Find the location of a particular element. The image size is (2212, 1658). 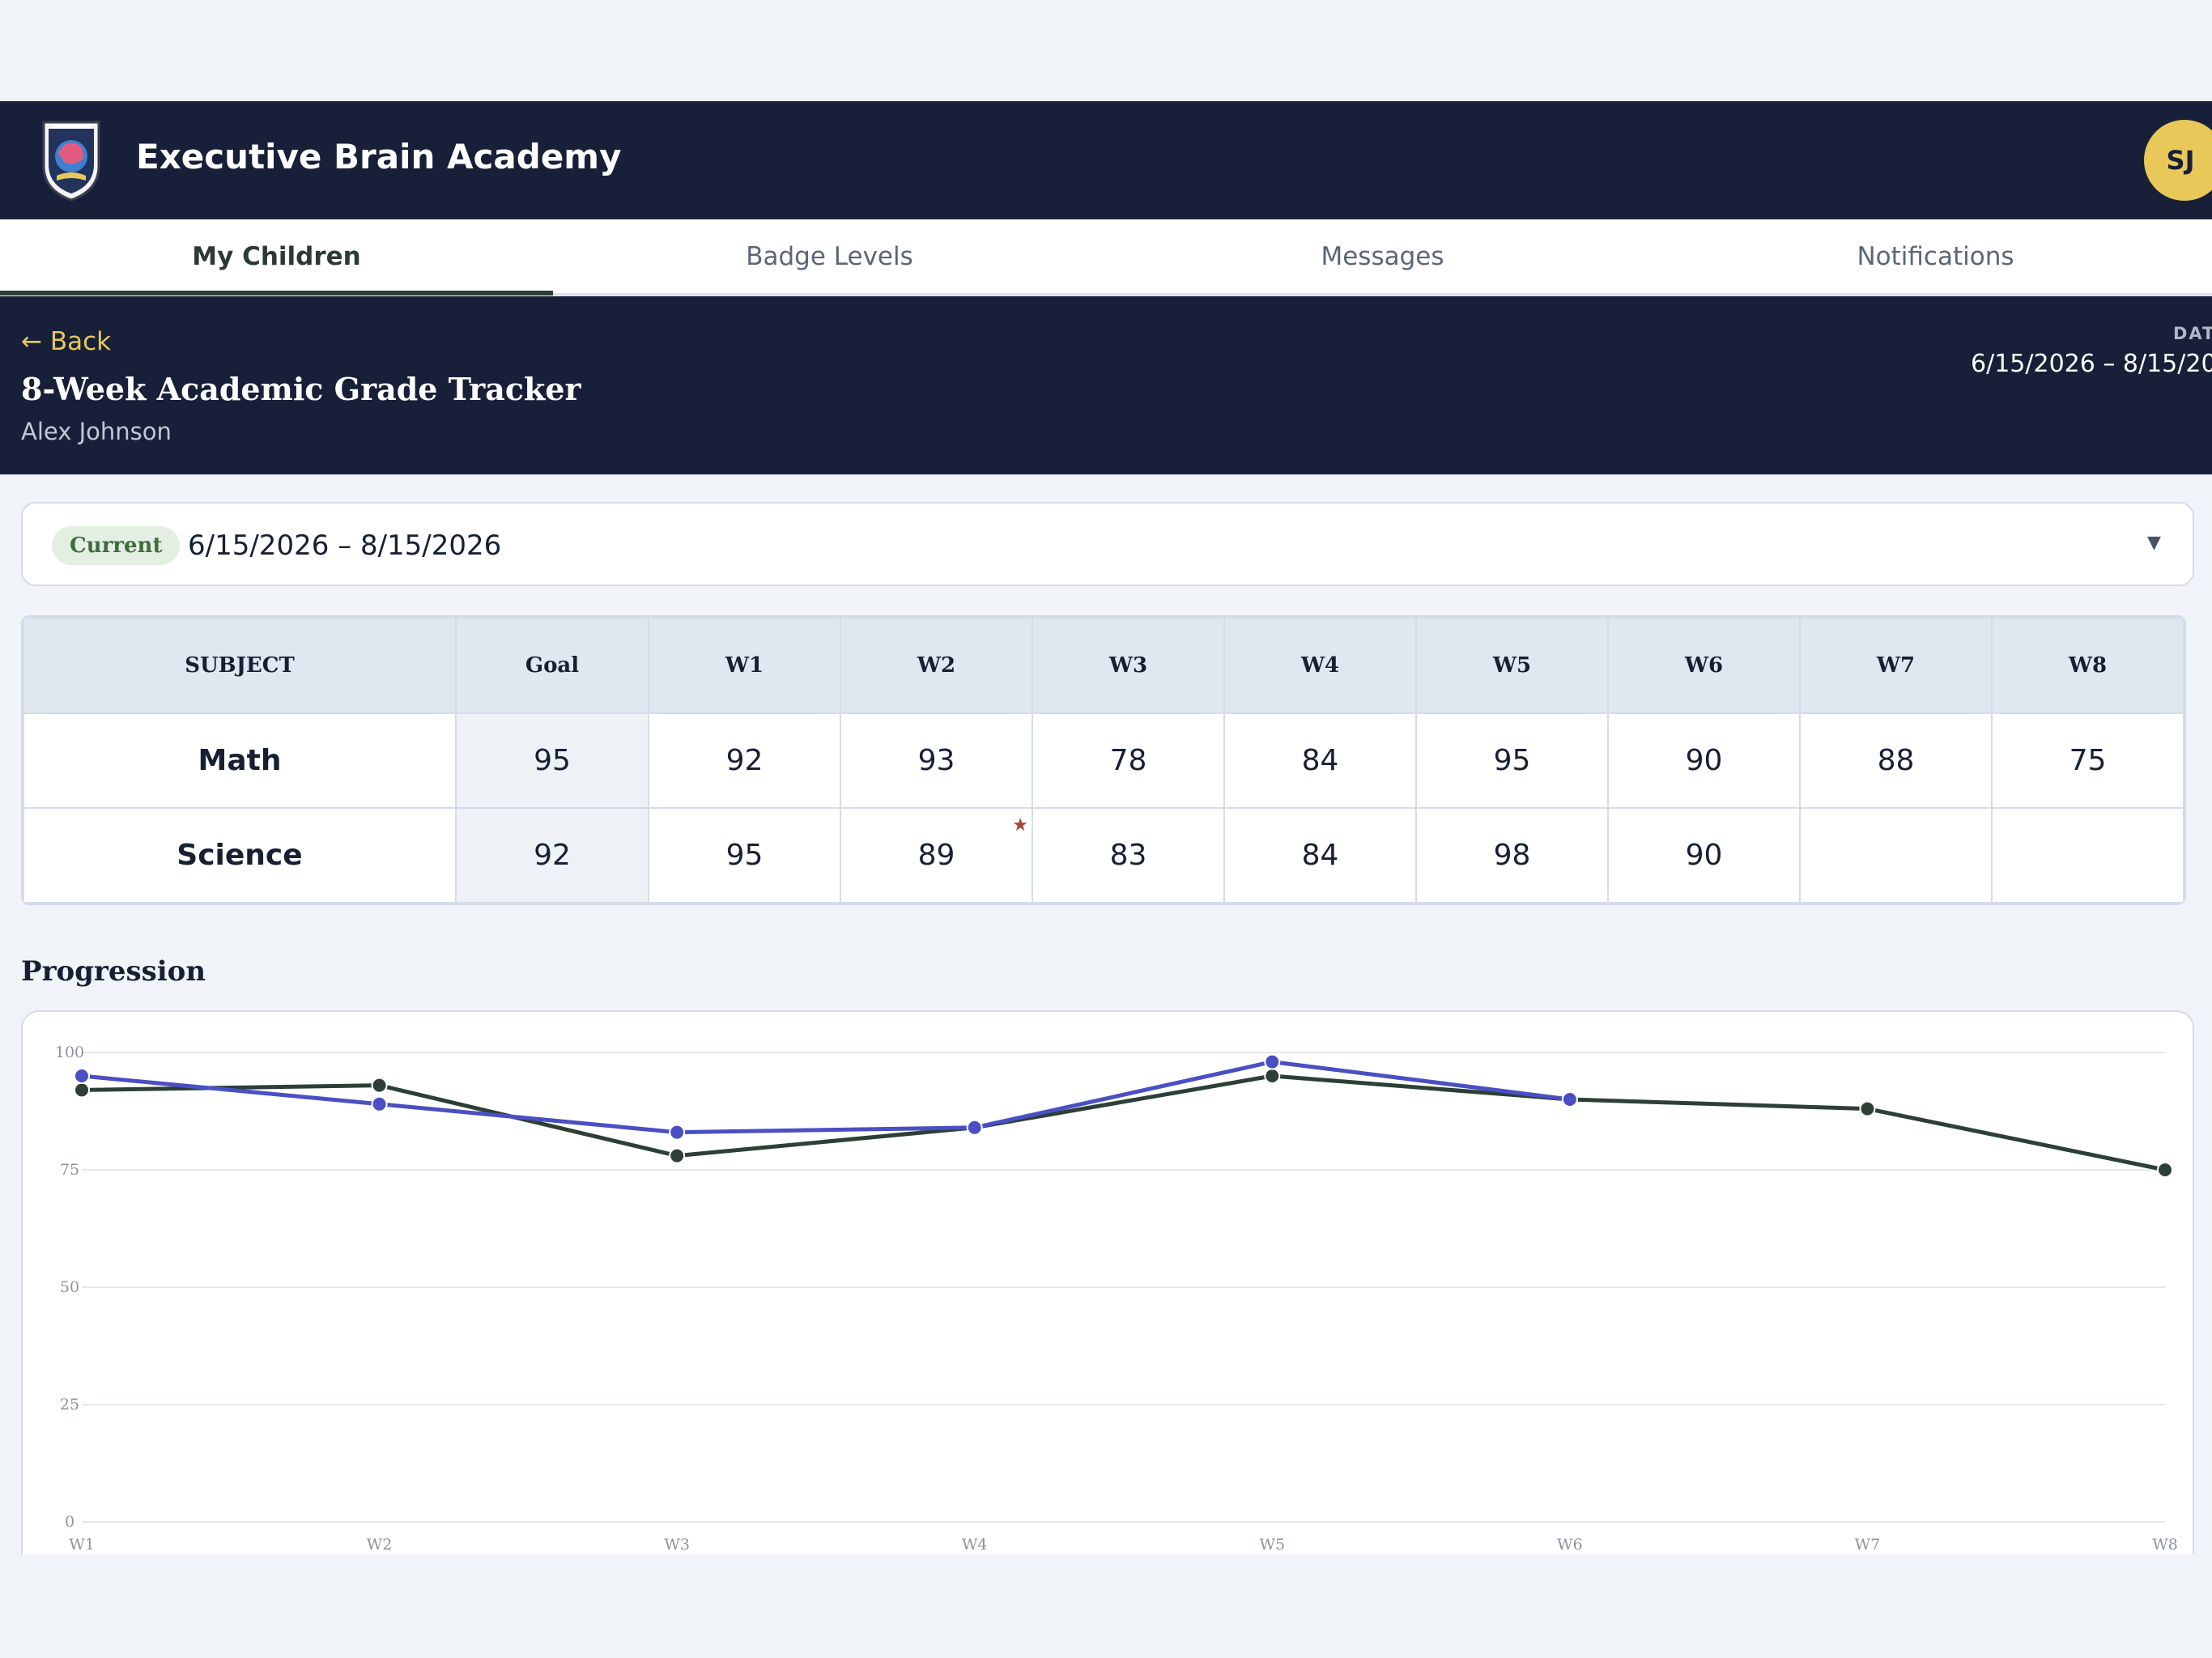

table-row: Math 95 92 93 78 84 95 90 88 75 is located at coordinates (1104, 760).